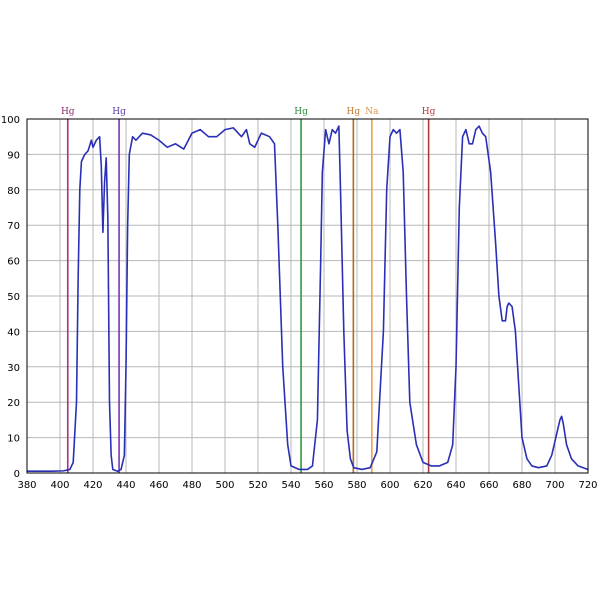 The width and height of the screenshot is (600, 600). What do you see at coordinates (158, 485) in the screenshot?
I see `x-tick-label-460: 460` at bounding box center [158, 485].